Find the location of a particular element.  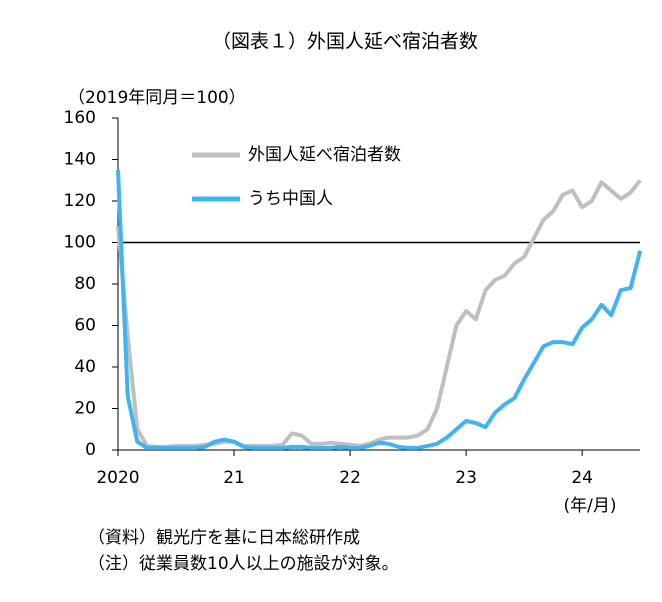

note: （注）従業員数10人以上の施設が対象。 is located at coordinates (243, 564).